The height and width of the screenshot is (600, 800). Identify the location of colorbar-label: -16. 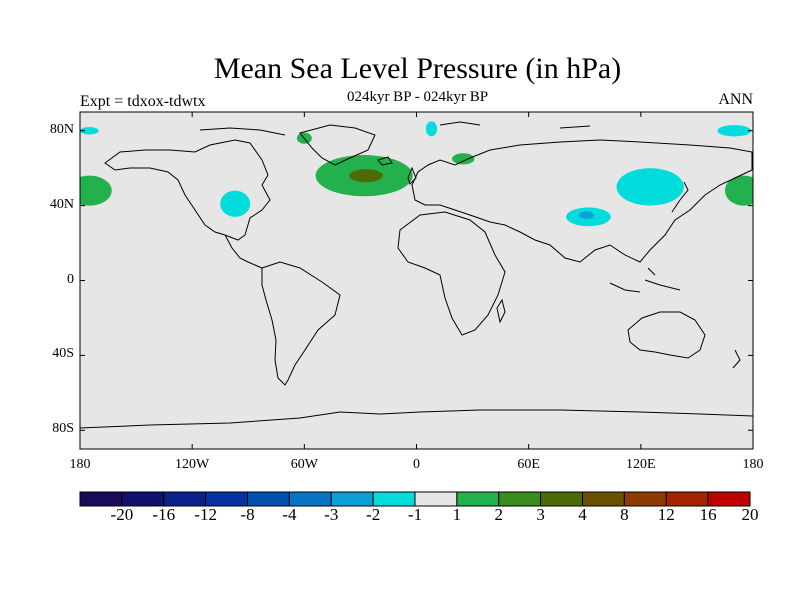
(164, 514).